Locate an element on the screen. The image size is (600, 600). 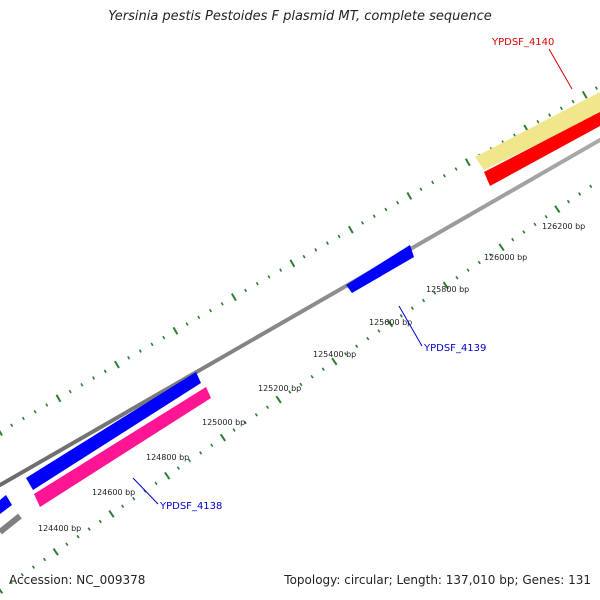
tick-label-125000: 125000 bp is located at coordinates (223, 422).